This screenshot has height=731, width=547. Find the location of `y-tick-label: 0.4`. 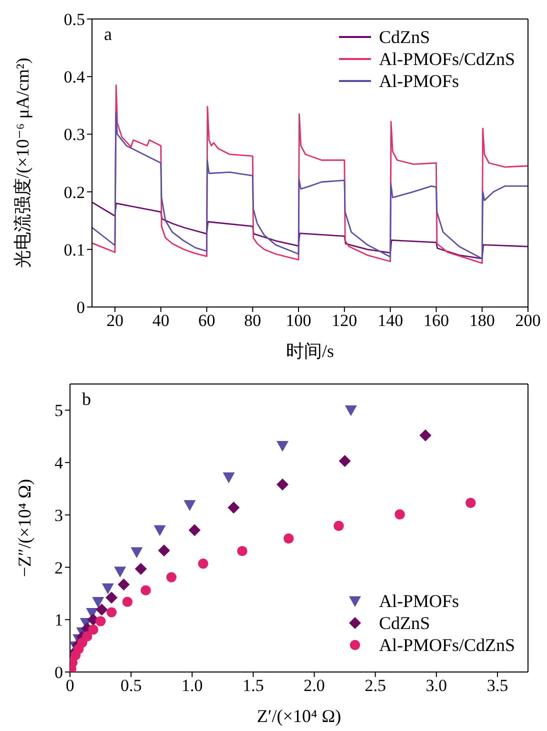

y-tick-label: 0.4 is located at coordinates (75, 77).